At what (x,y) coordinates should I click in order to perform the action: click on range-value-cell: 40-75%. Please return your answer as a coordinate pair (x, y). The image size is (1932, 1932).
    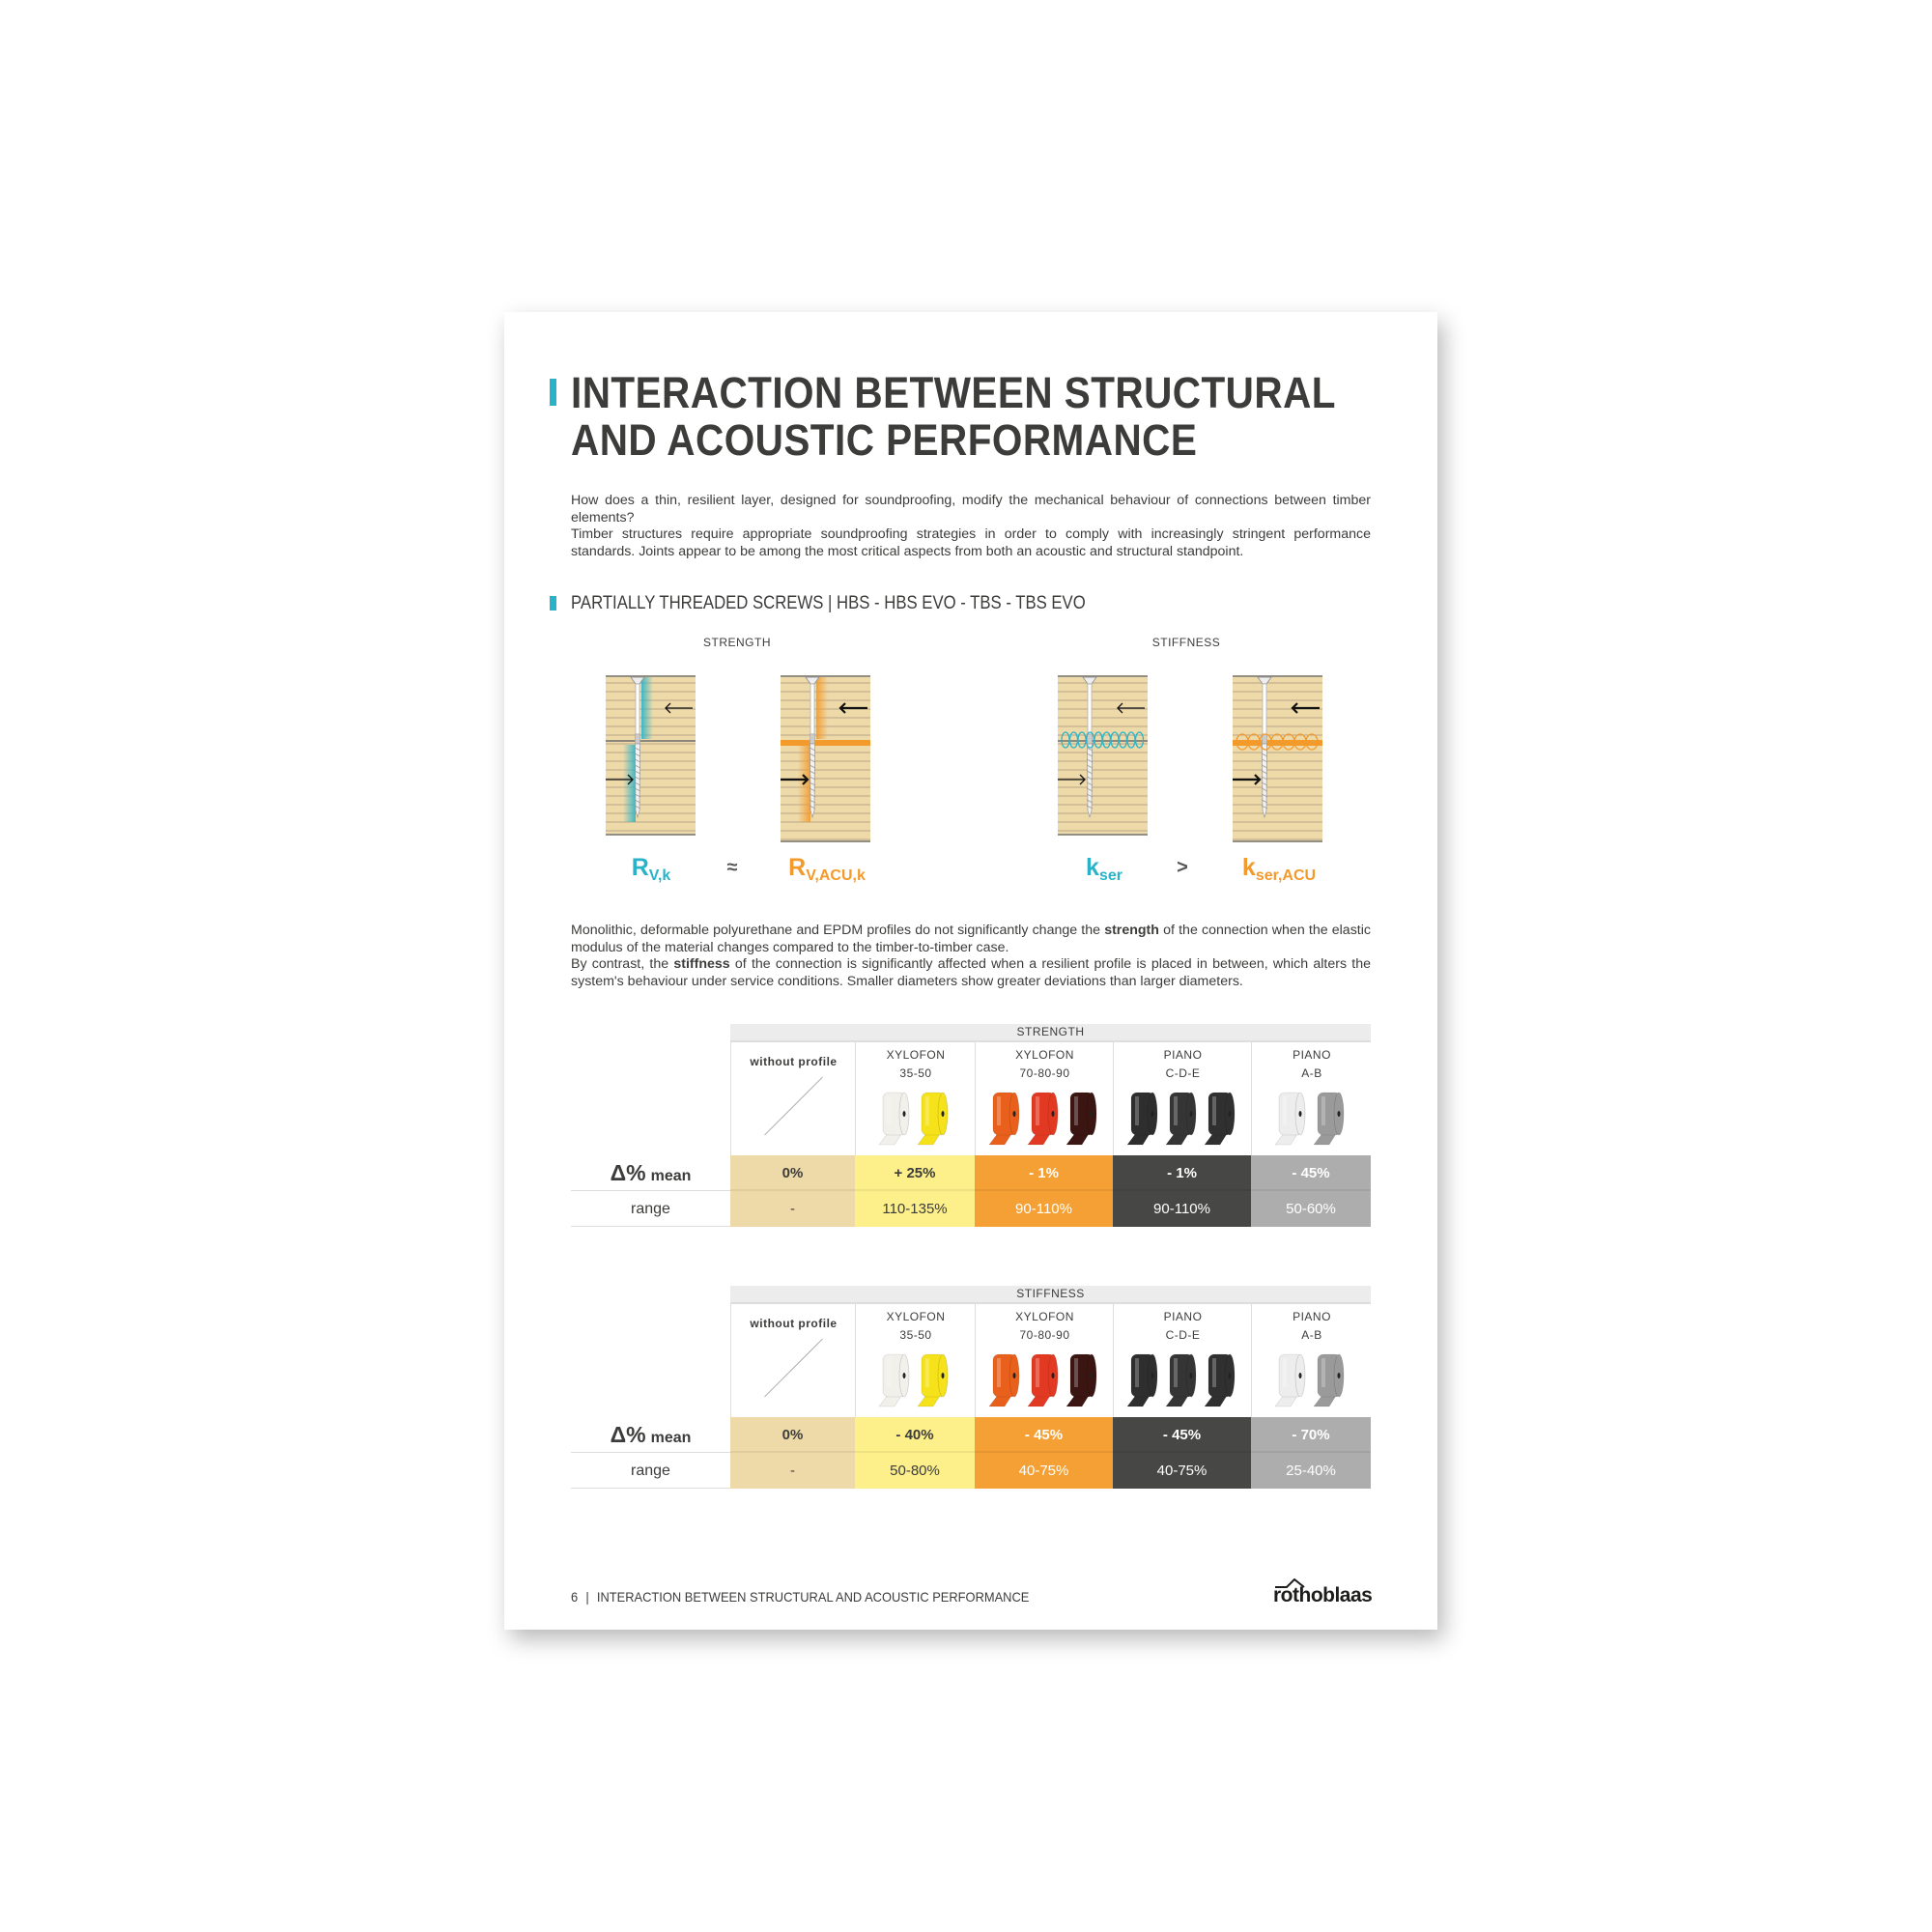
    Looking at the image, I should click on (1044, 1471).